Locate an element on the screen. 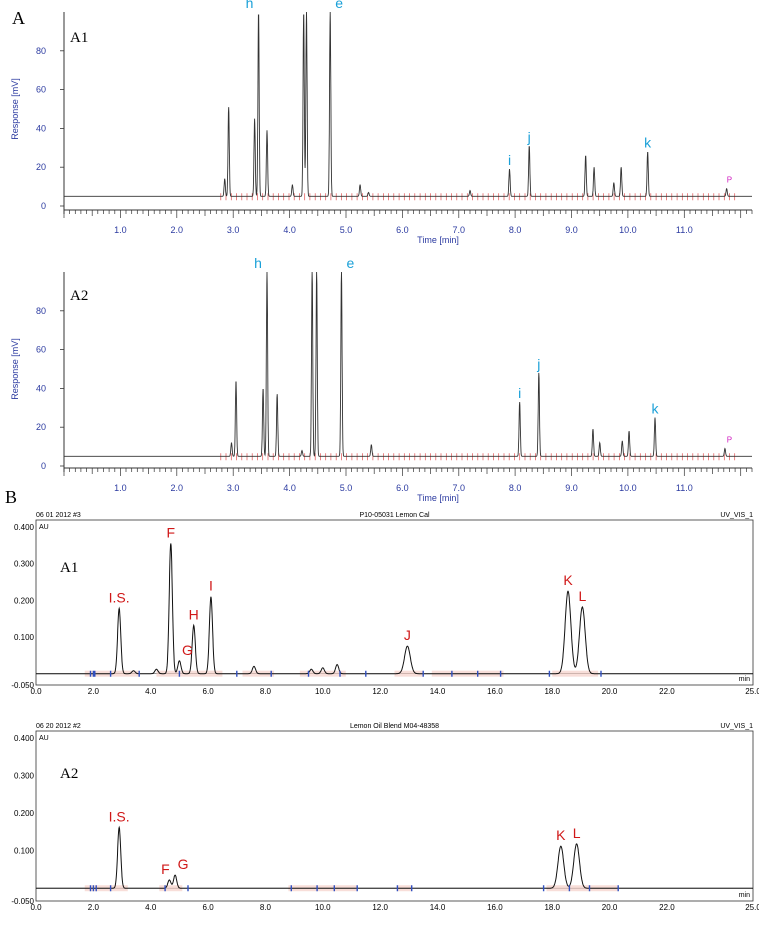  panel-label-b: B is located at coordinates (11, 497).